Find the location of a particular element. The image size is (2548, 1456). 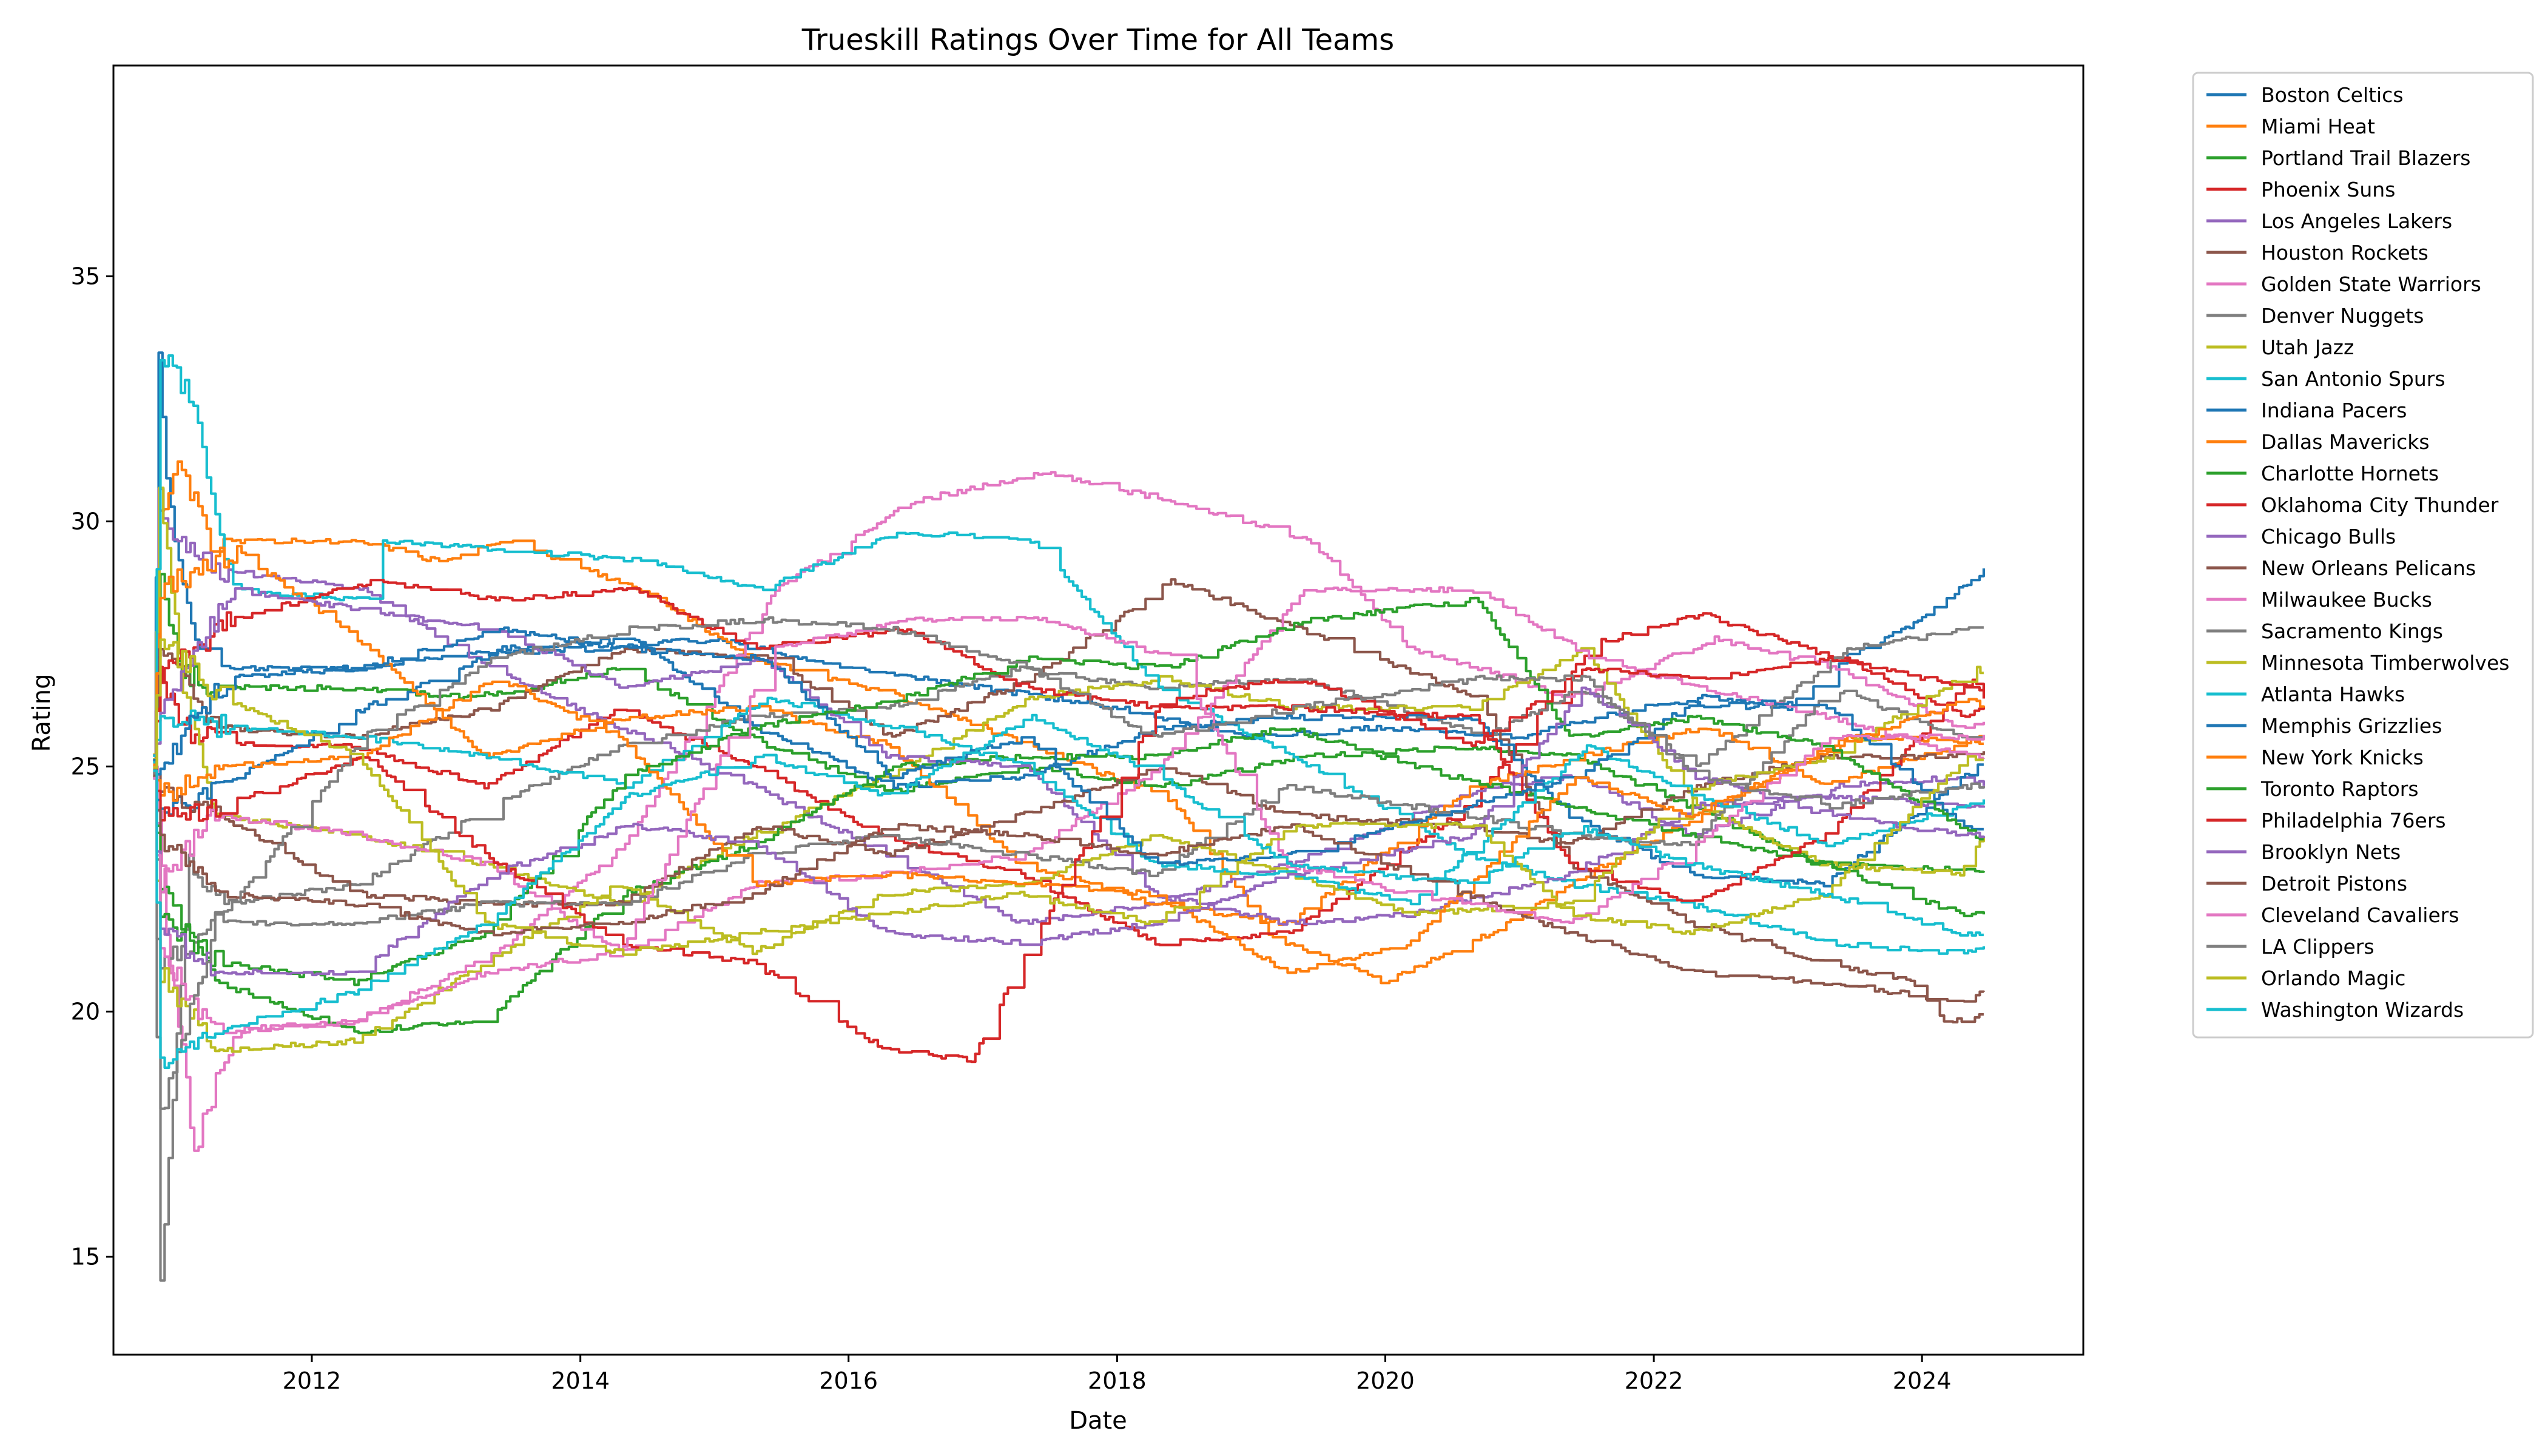

x-tick-label: 2014 is located at coordinates (580, 1380).